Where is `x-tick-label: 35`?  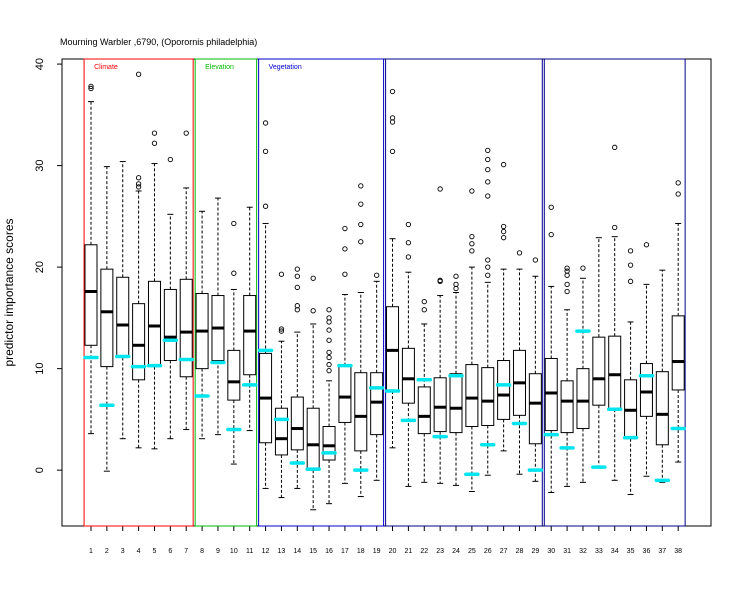 x-tick-label: 35 is located at coordinates (631, 551).